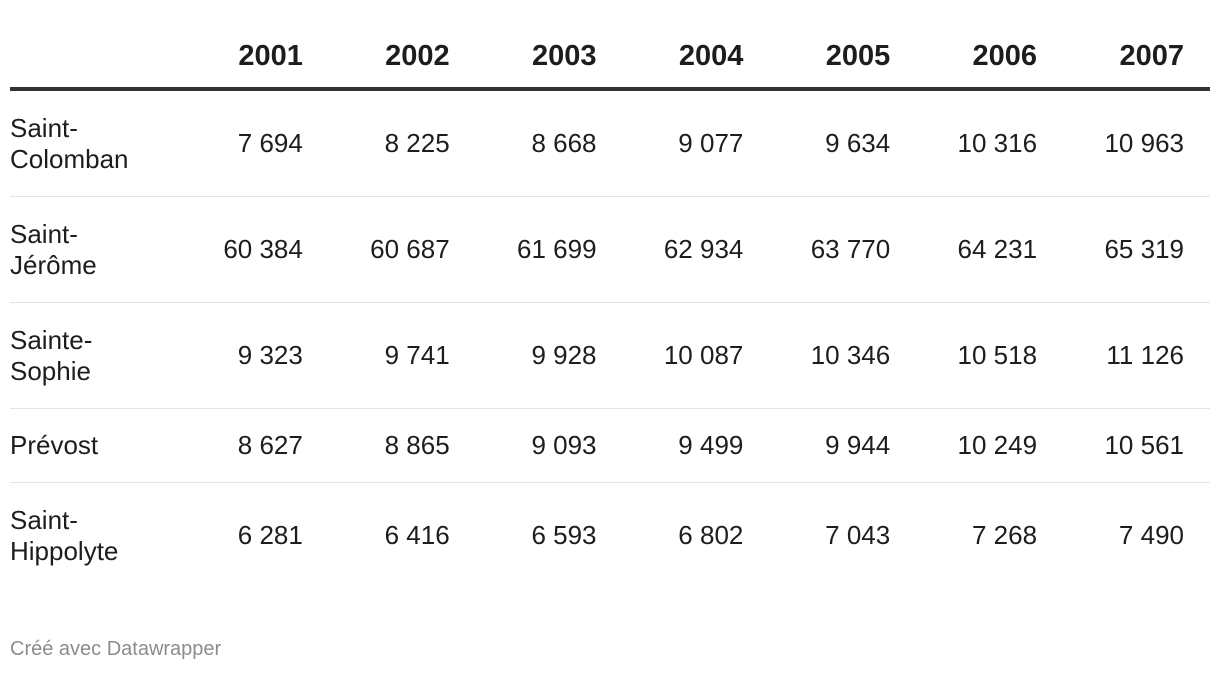  I want to click on header-cell, so click(96, 59).